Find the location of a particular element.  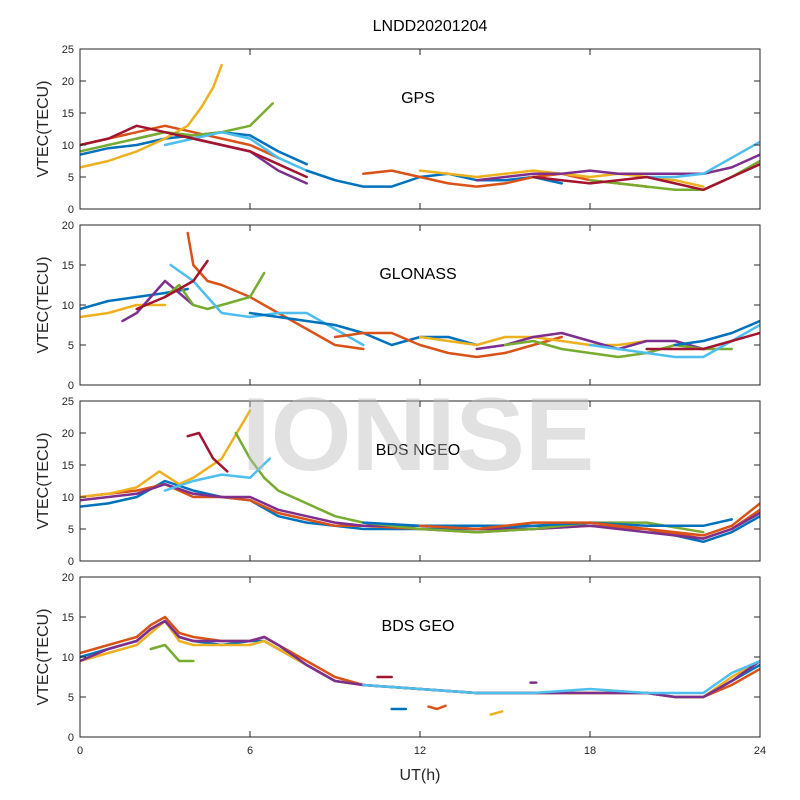

watermark-text: IONISE is located at coordinates (418, 435).